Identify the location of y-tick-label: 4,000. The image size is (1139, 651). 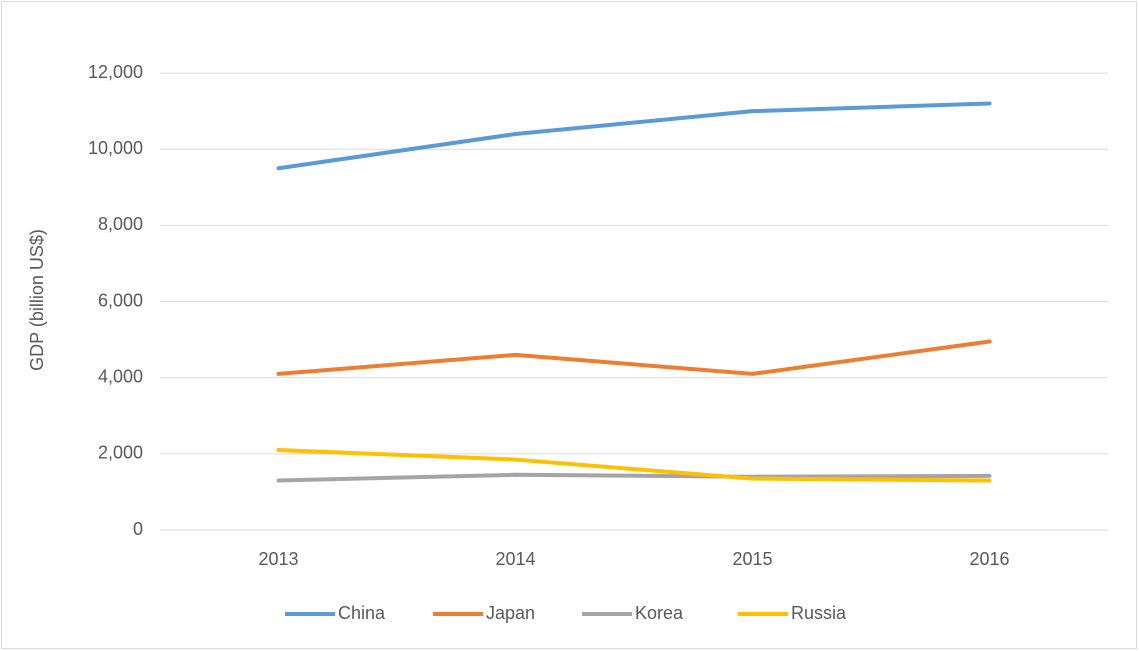
(120, 376).